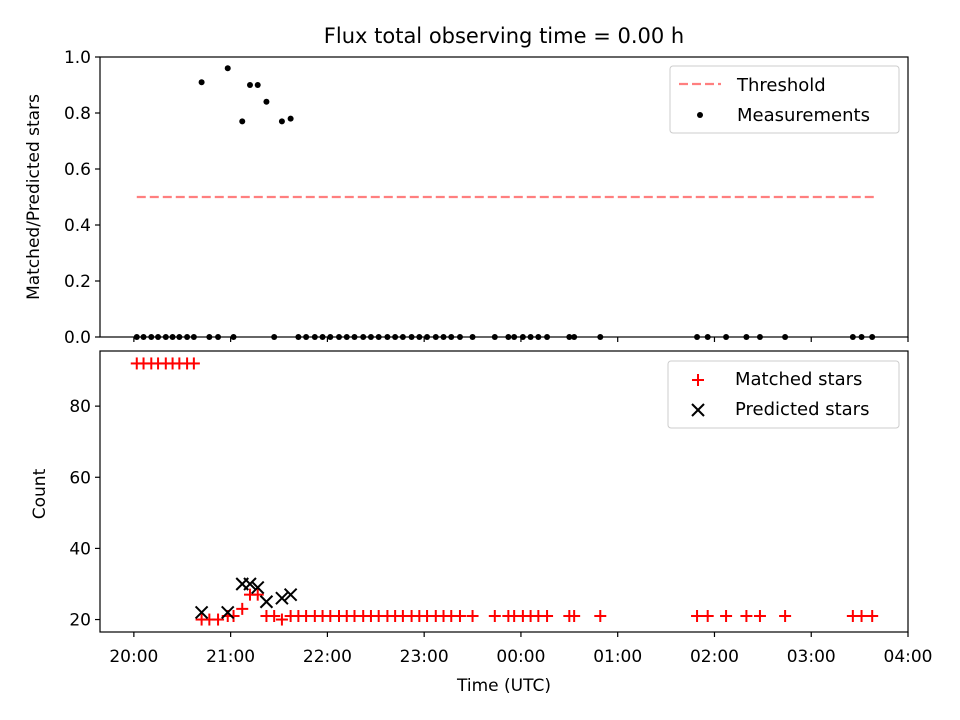 This screenshot has height=720, width=960. Describe the element at coordinates (698, 410) in the screenshot. I see `legend-predicted-marker` at that location.